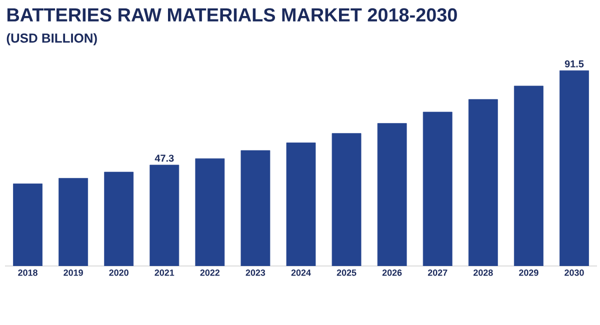 The height and width of the screenshot is (325, 600). Describe the element at coordinates (392, 273) in the screenshot. I see `x-tick-label: 2026` at that location.